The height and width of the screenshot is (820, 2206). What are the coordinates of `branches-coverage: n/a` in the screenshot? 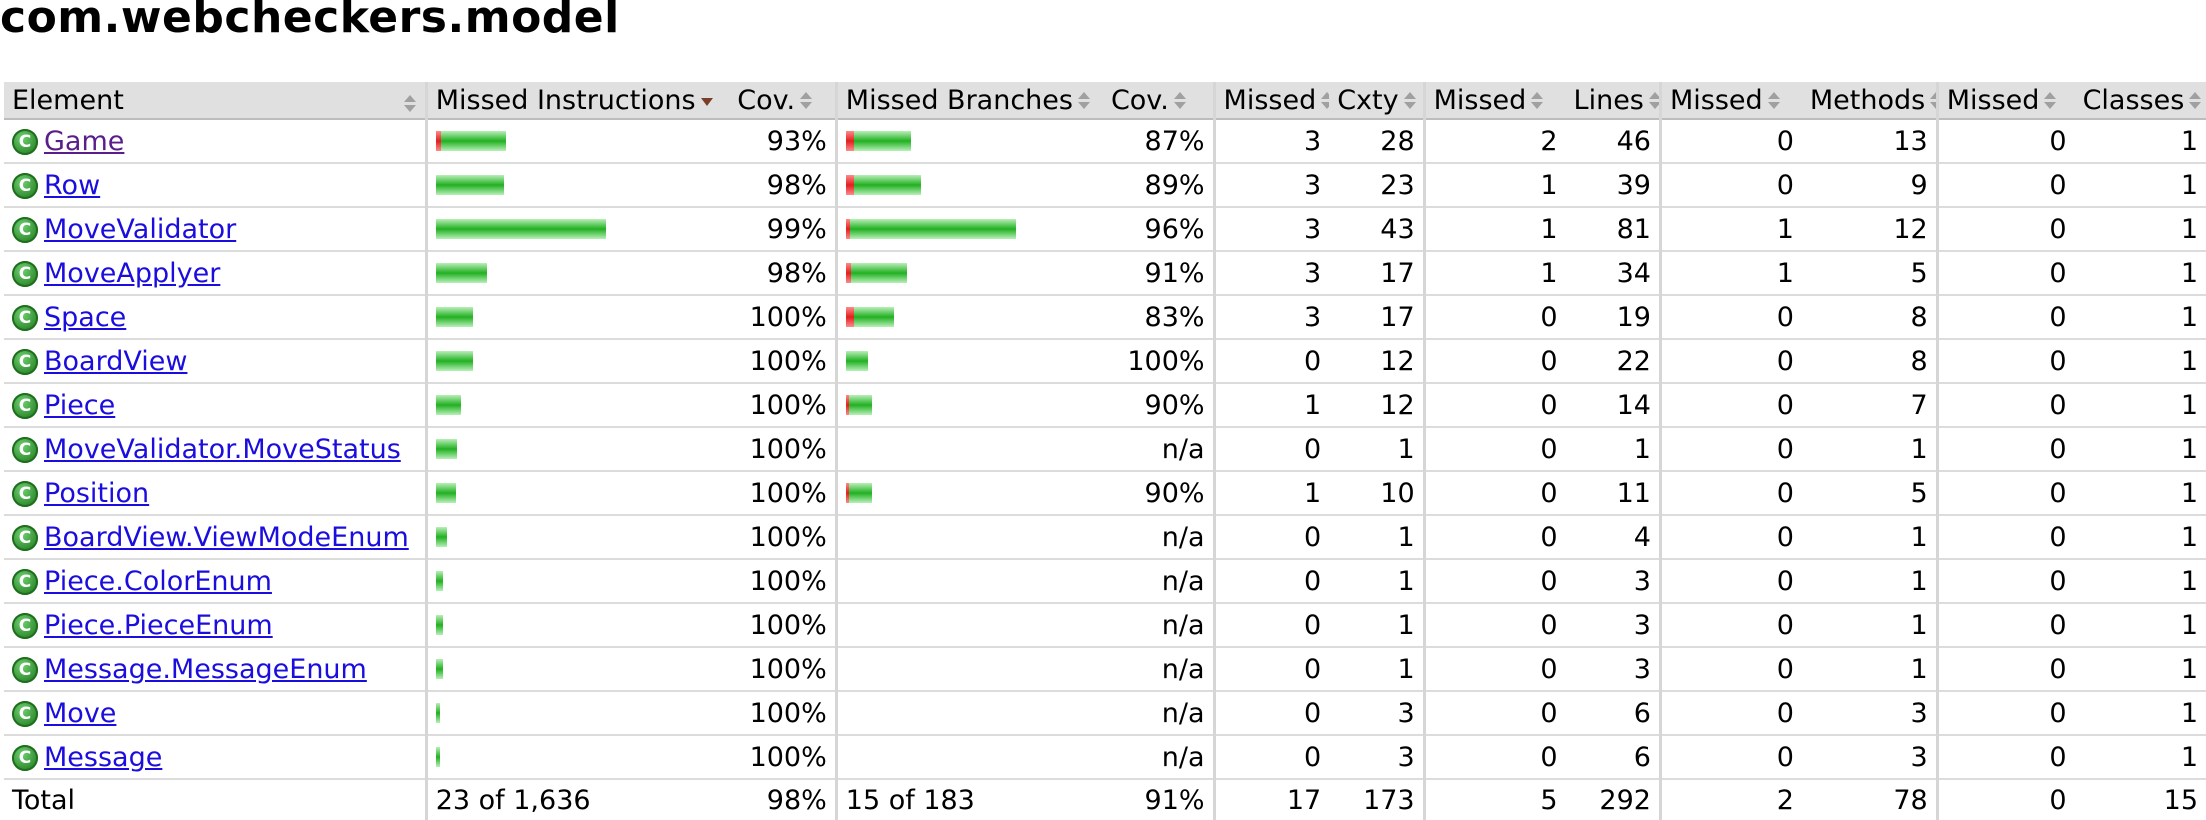 It's located at (1158, 449).